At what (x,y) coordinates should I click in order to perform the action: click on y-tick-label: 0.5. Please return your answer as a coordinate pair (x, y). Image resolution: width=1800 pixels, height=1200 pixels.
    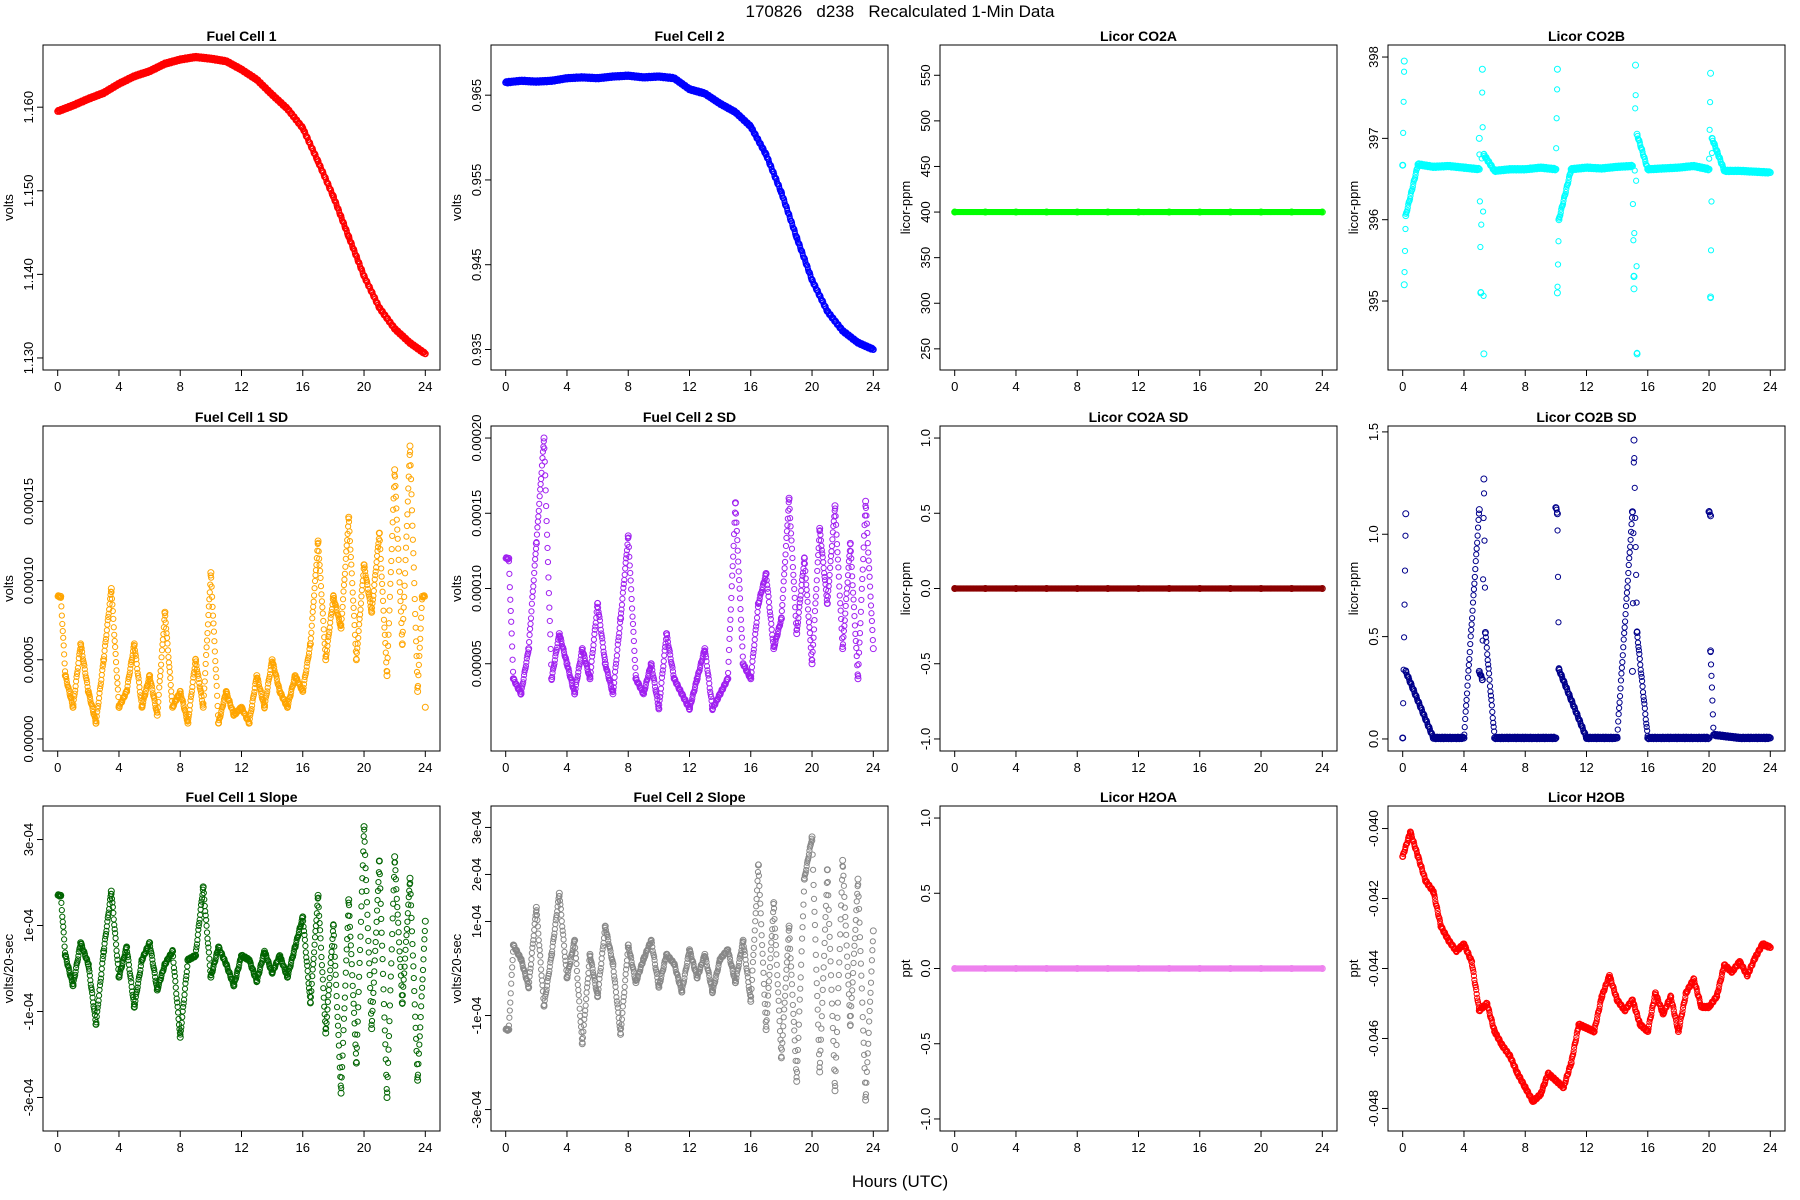
    Looking at the image, I should click on (925, 513).